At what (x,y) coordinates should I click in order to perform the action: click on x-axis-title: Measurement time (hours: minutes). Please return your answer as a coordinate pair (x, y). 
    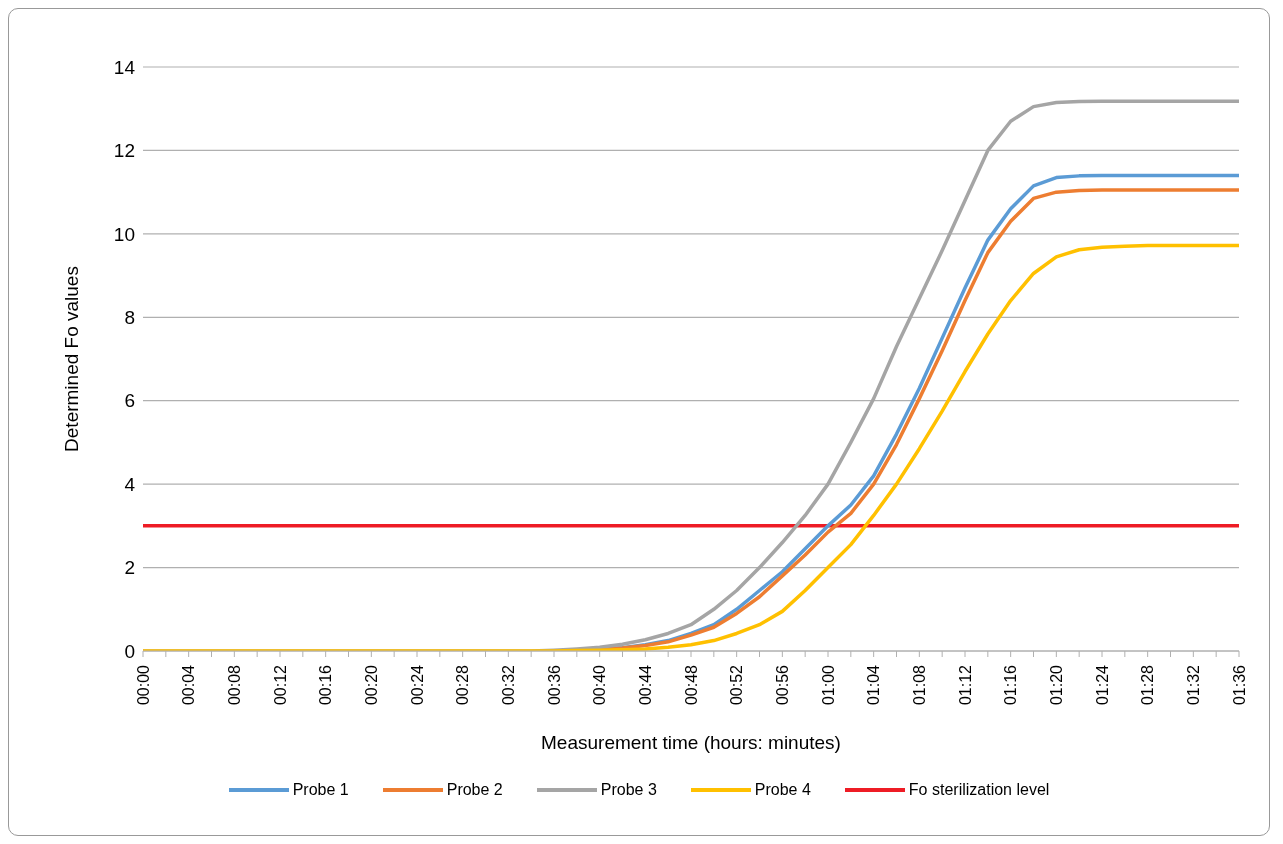
    Looking at the image, I should click on (691, 742).